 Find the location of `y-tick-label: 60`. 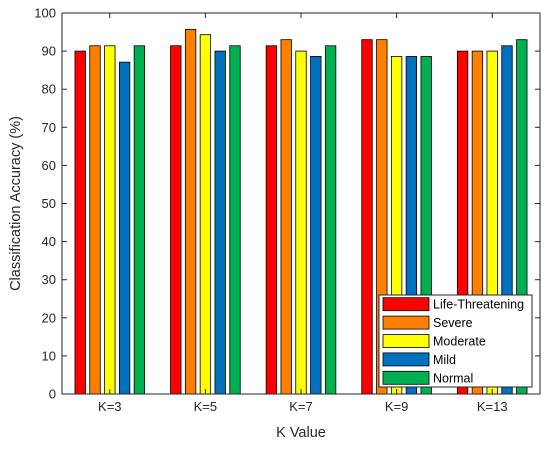

y-tick-label: 60 is located at coordinates (49, 165).